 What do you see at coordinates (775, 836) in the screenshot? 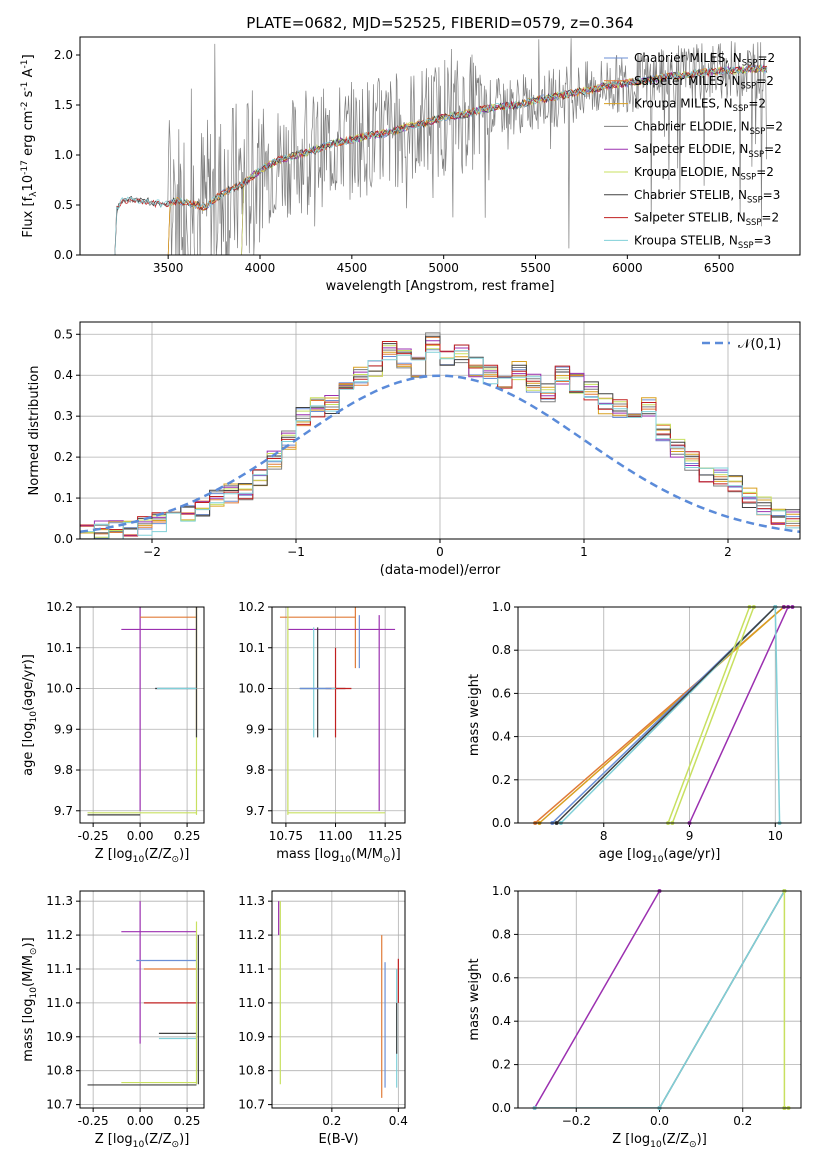
I see `x-tick-label: 10` at bounding box center [775, 836].